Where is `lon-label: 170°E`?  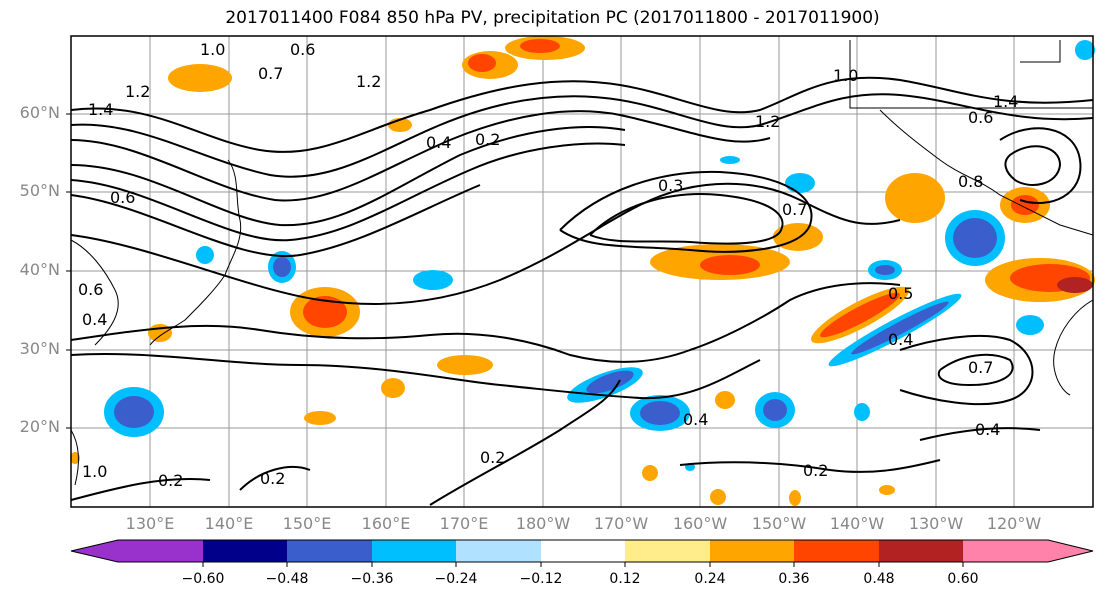
lon-label: 170°E is located at coordinates (464, 523).